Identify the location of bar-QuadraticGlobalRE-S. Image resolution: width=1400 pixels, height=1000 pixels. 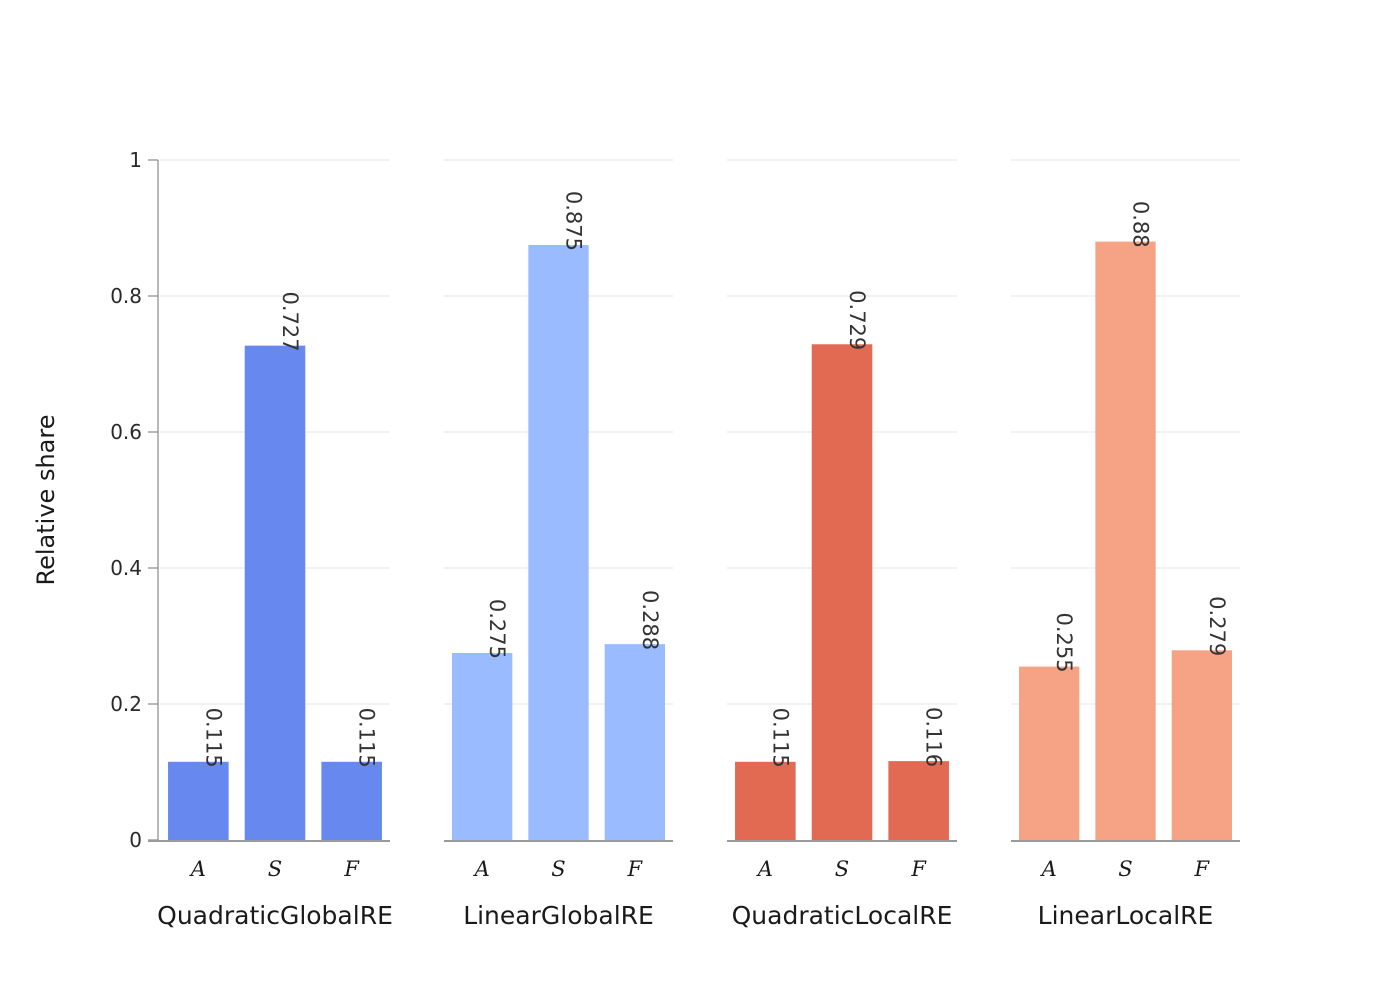
(275, 592).